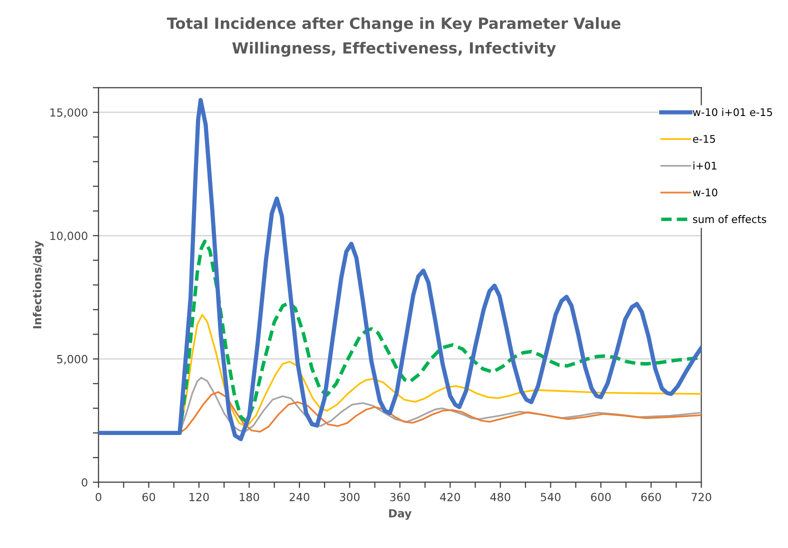 The height and width of the screenshot is (548, 788). I want to click on x-tick-label: 60, so click(149, 497).